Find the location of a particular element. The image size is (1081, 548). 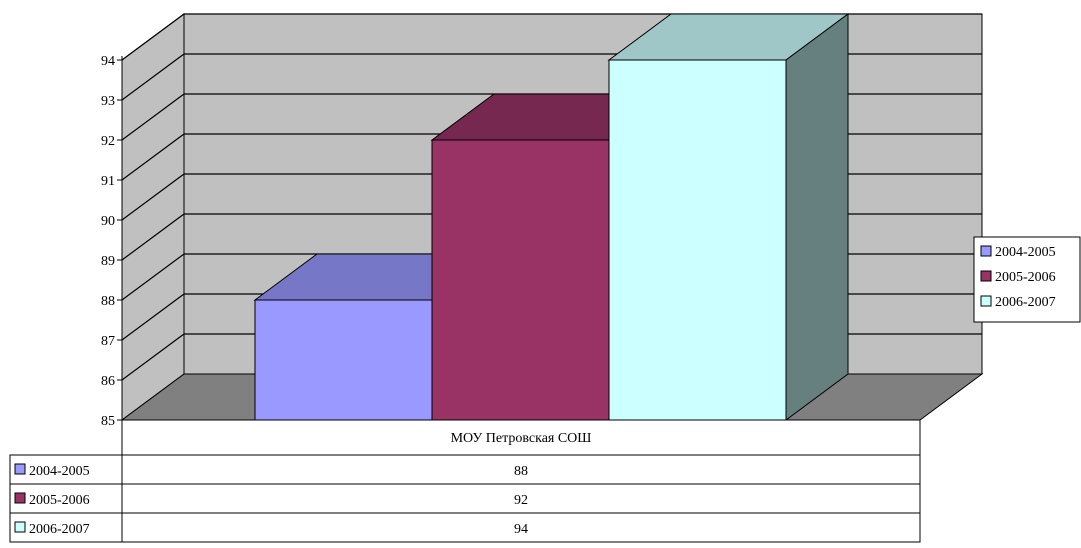

table-value: 88 is located at coordinates (521, 471).